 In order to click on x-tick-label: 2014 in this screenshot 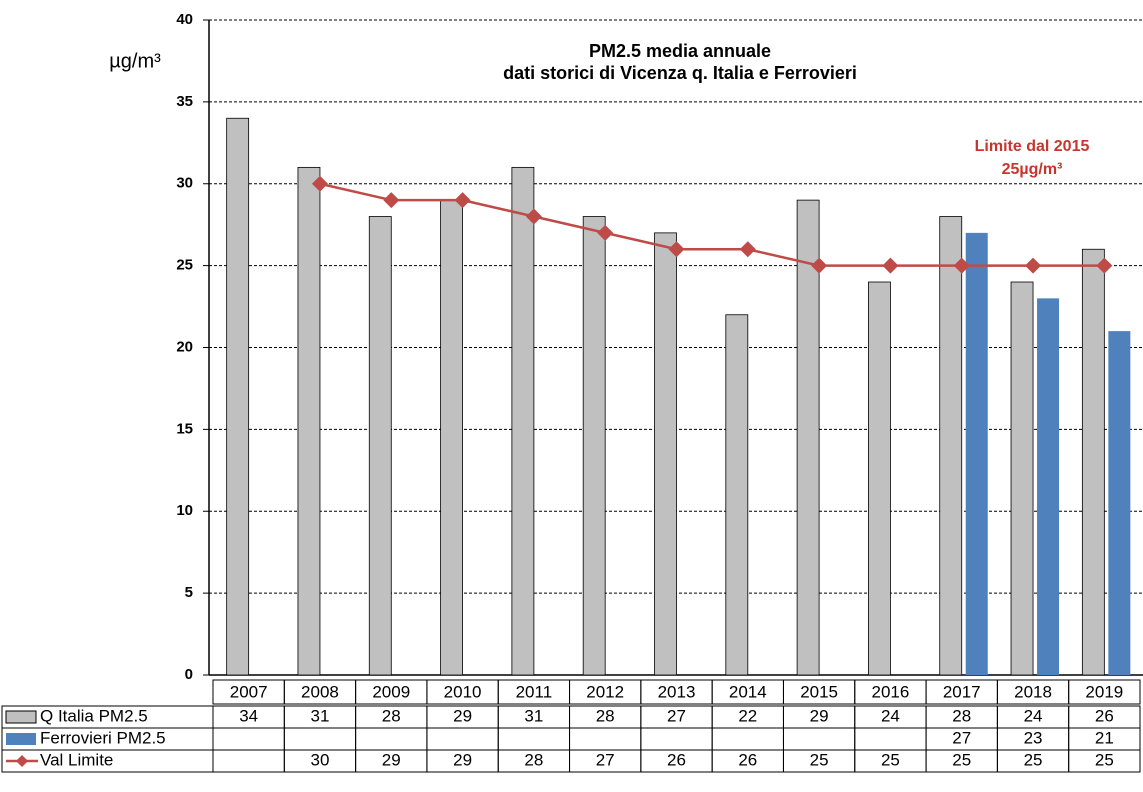, I will do `click(748, 691)`.